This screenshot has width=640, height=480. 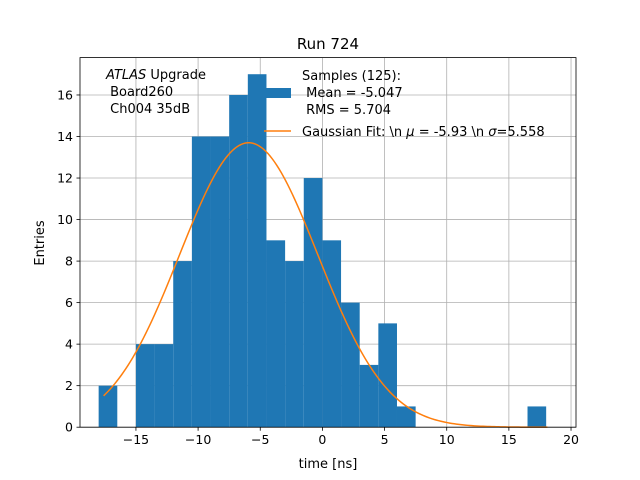 What do you see at coordinates (352, 93) in the screenshot?
I see `legend-samples-mean: Mean = -5.047` at bounding box center [352, 93].